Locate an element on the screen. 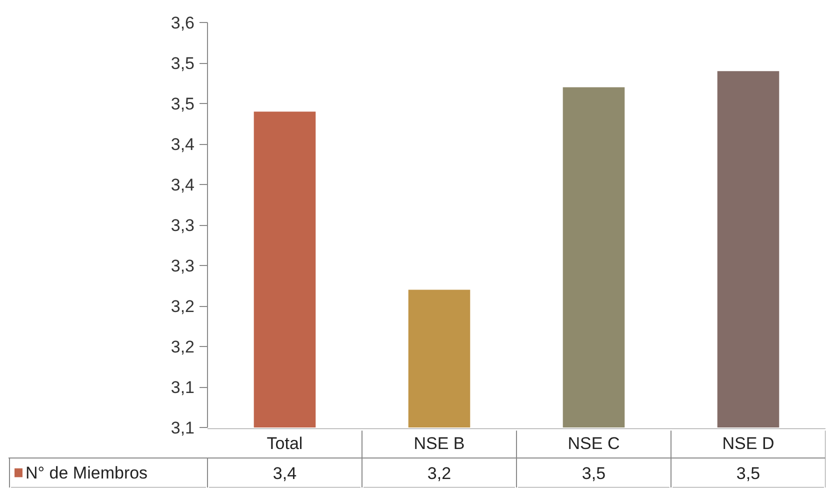 The height and width of the screenshot is (489, 827). x-tick-label: Total is located at coordinates (284, 443).